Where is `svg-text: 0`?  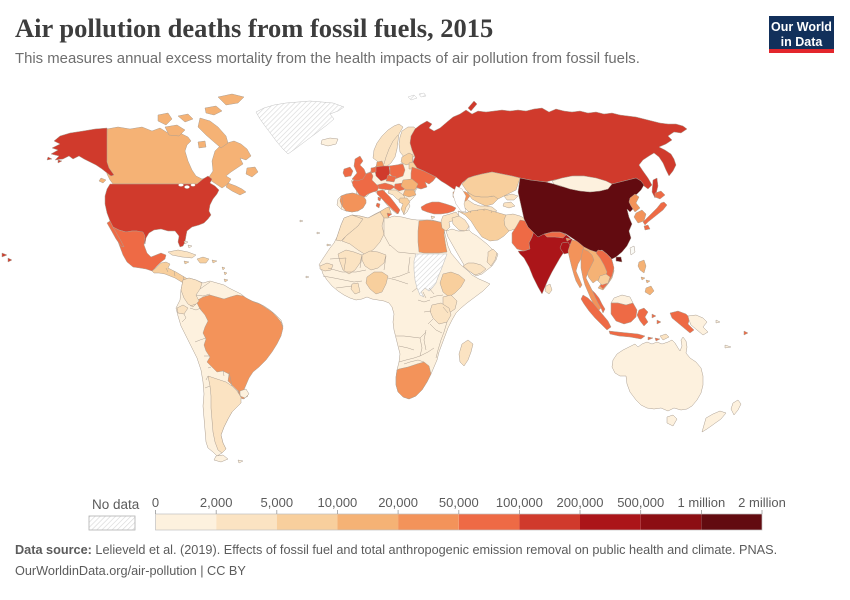 svg-text: 0 is located at coordinates (155, 502).